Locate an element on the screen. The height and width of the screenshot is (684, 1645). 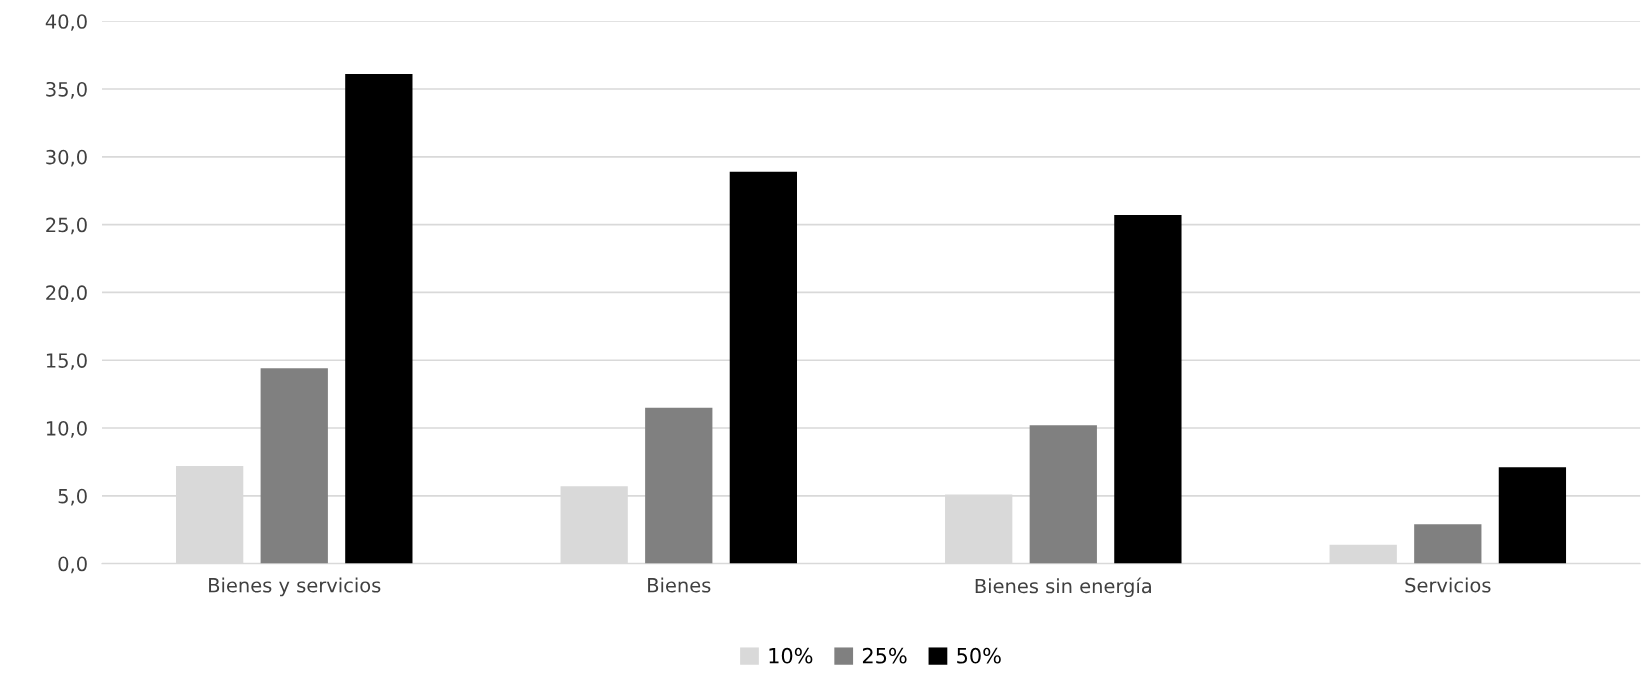
x-tick-label: Servicios is located at coordinates (1448, 585).